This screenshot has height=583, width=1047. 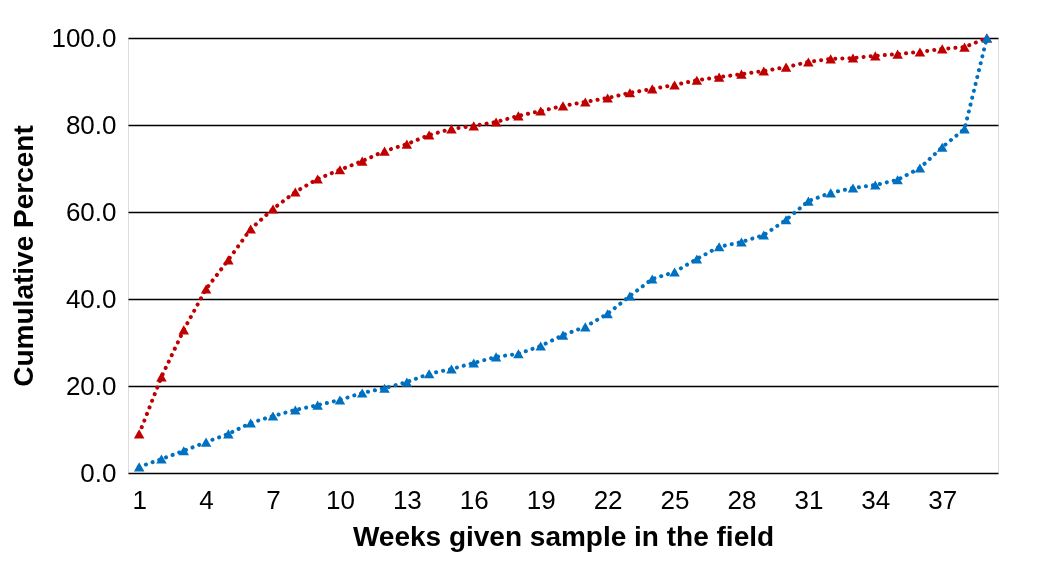 I want to click on x-tick-label: 19, so click(x=541, y=499).